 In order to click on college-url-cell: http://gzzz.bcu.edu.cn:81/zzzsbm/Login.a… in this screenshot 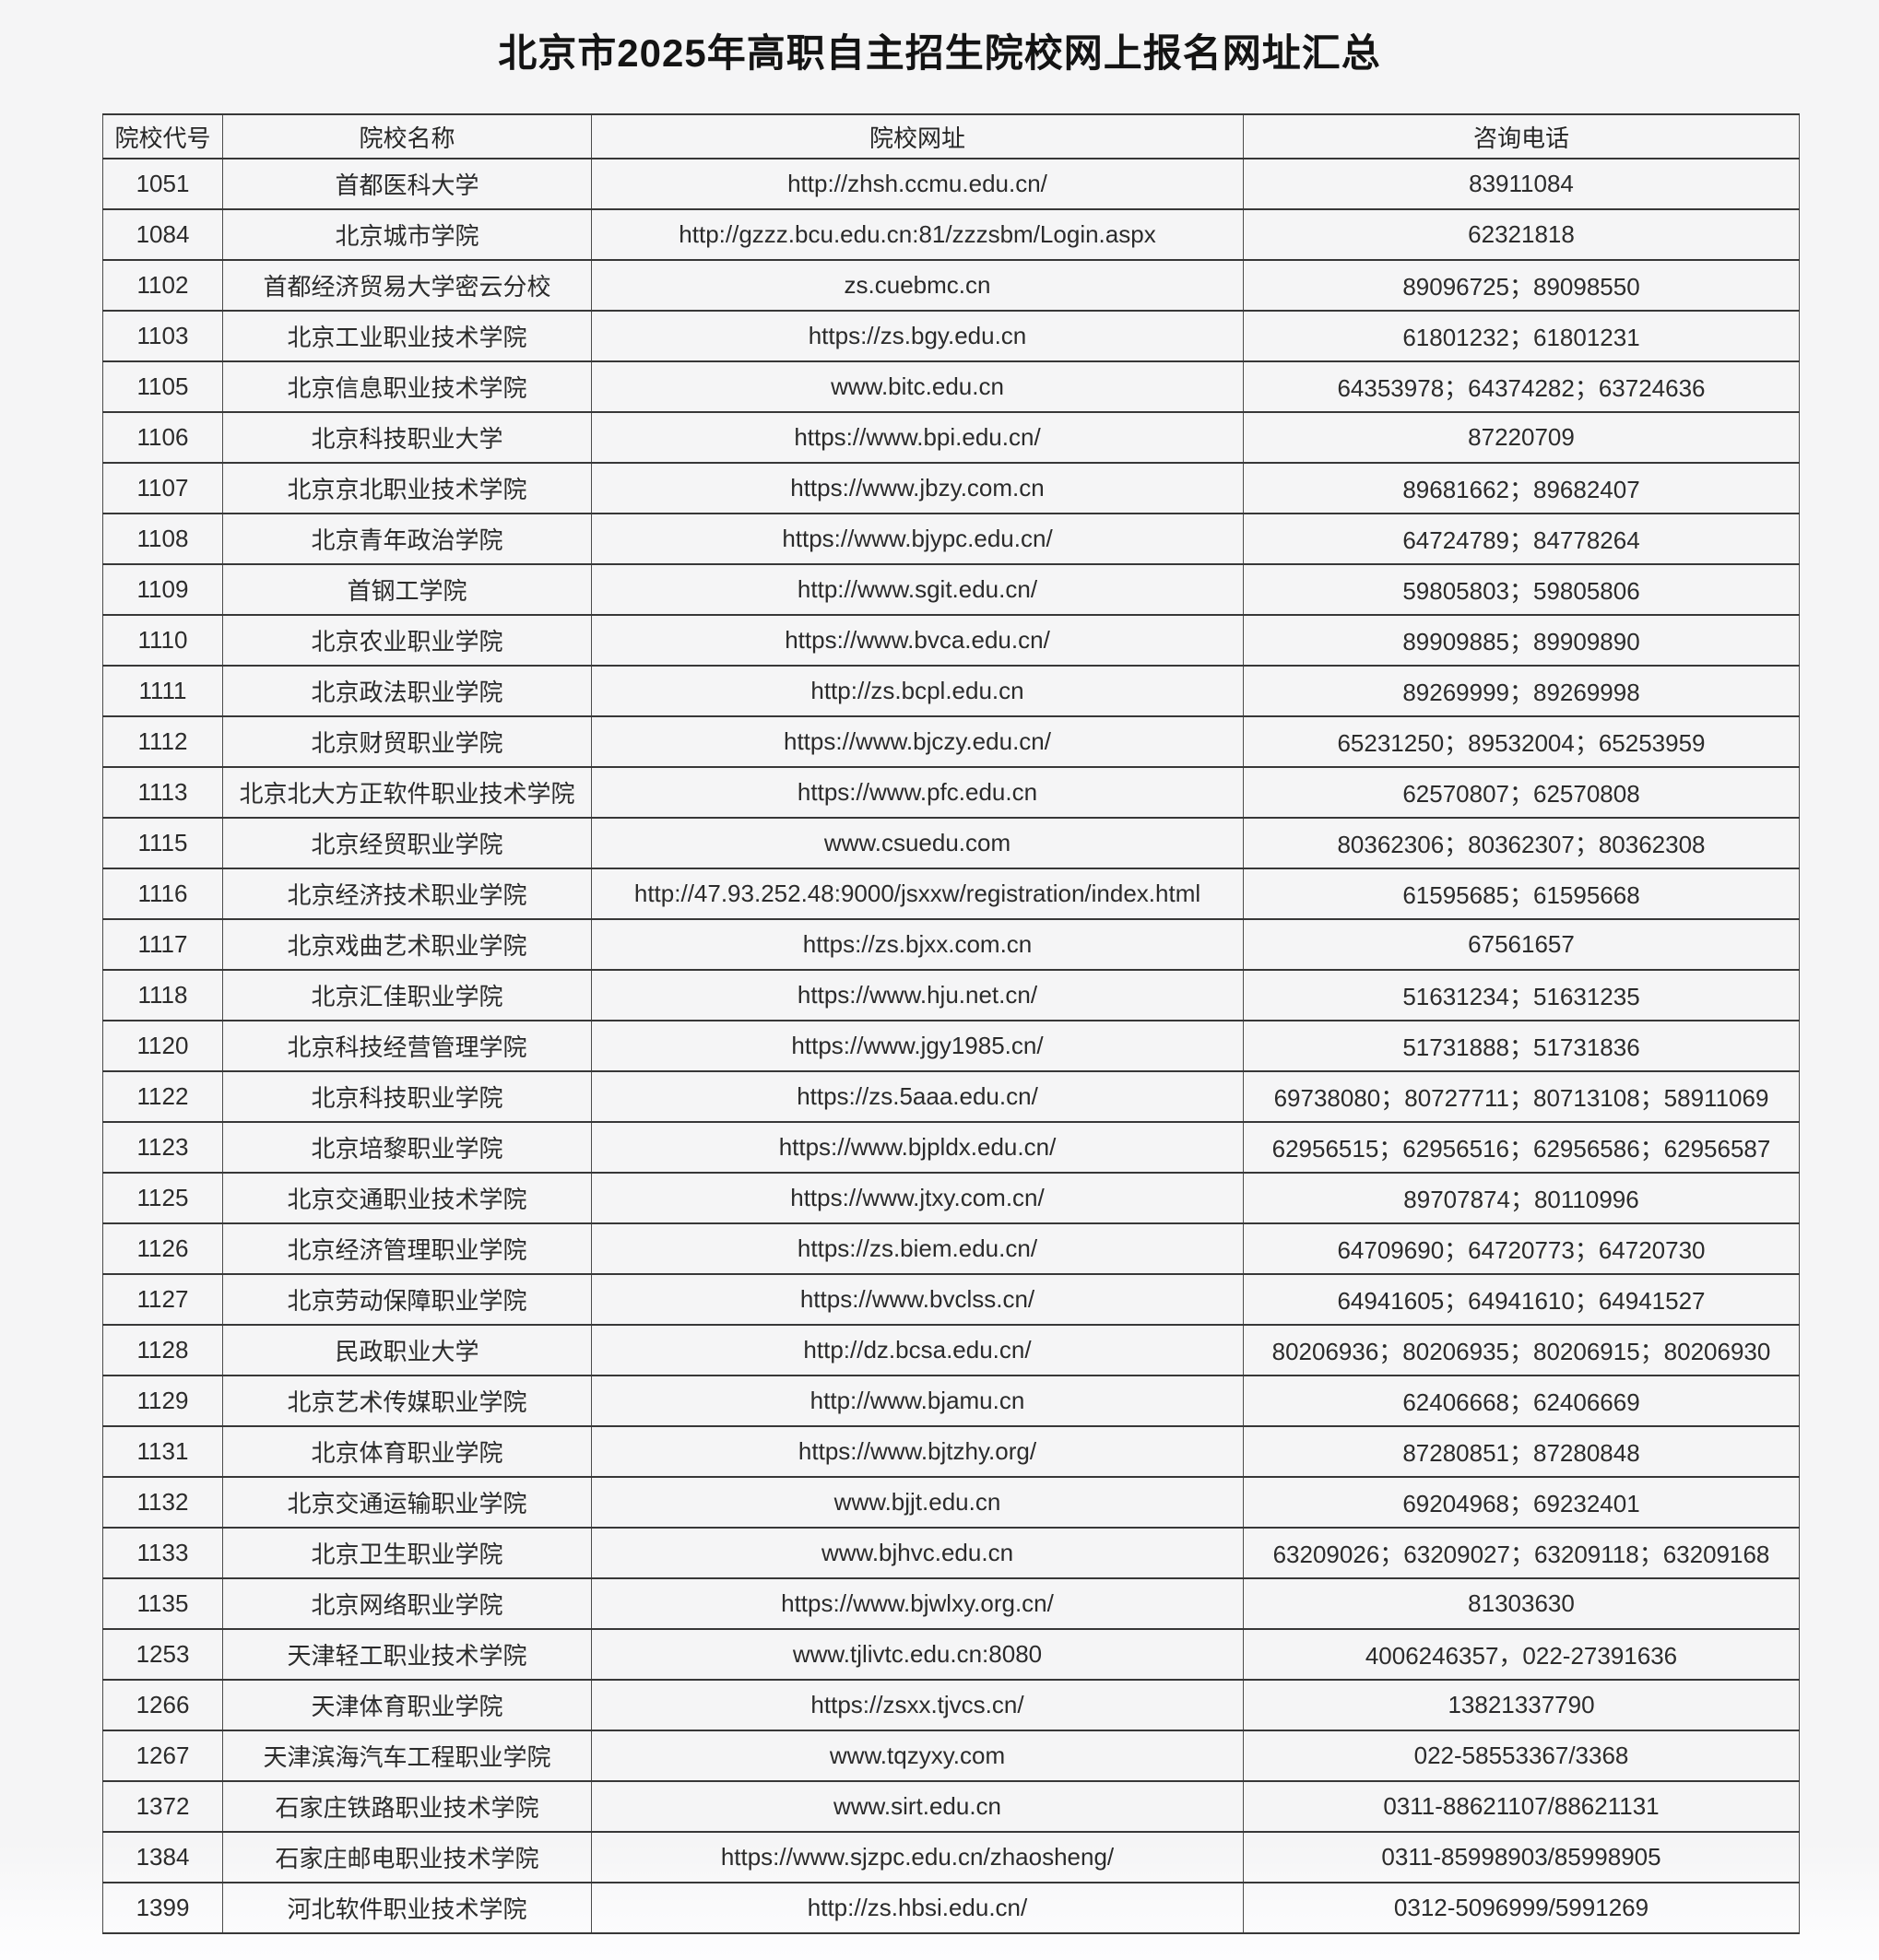, I will do `click(918, 235)`.